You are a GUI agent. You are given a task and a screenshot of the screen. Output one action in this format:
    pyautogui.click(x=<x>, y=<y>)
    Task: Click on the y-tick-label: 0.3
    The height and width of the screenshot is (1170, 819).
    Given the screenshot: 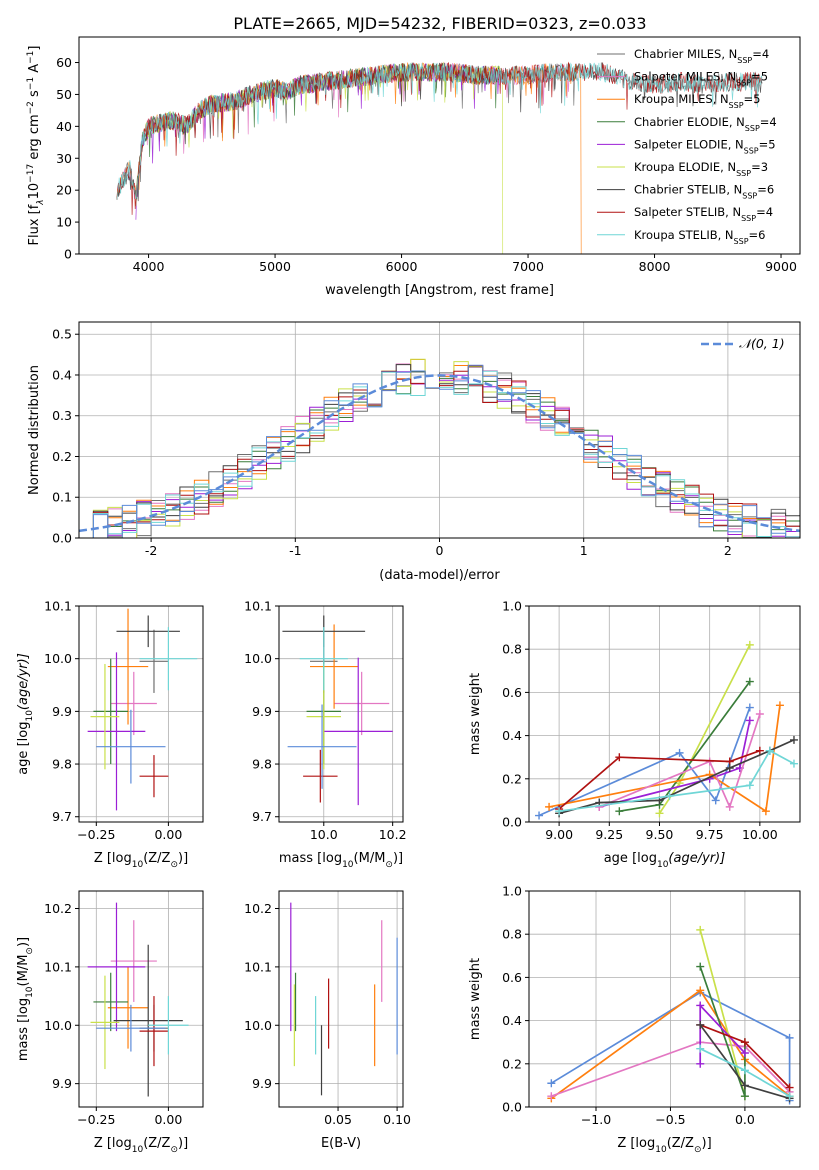 What is the action you would take?
    pyautogui.click(x=62, y=415)
    